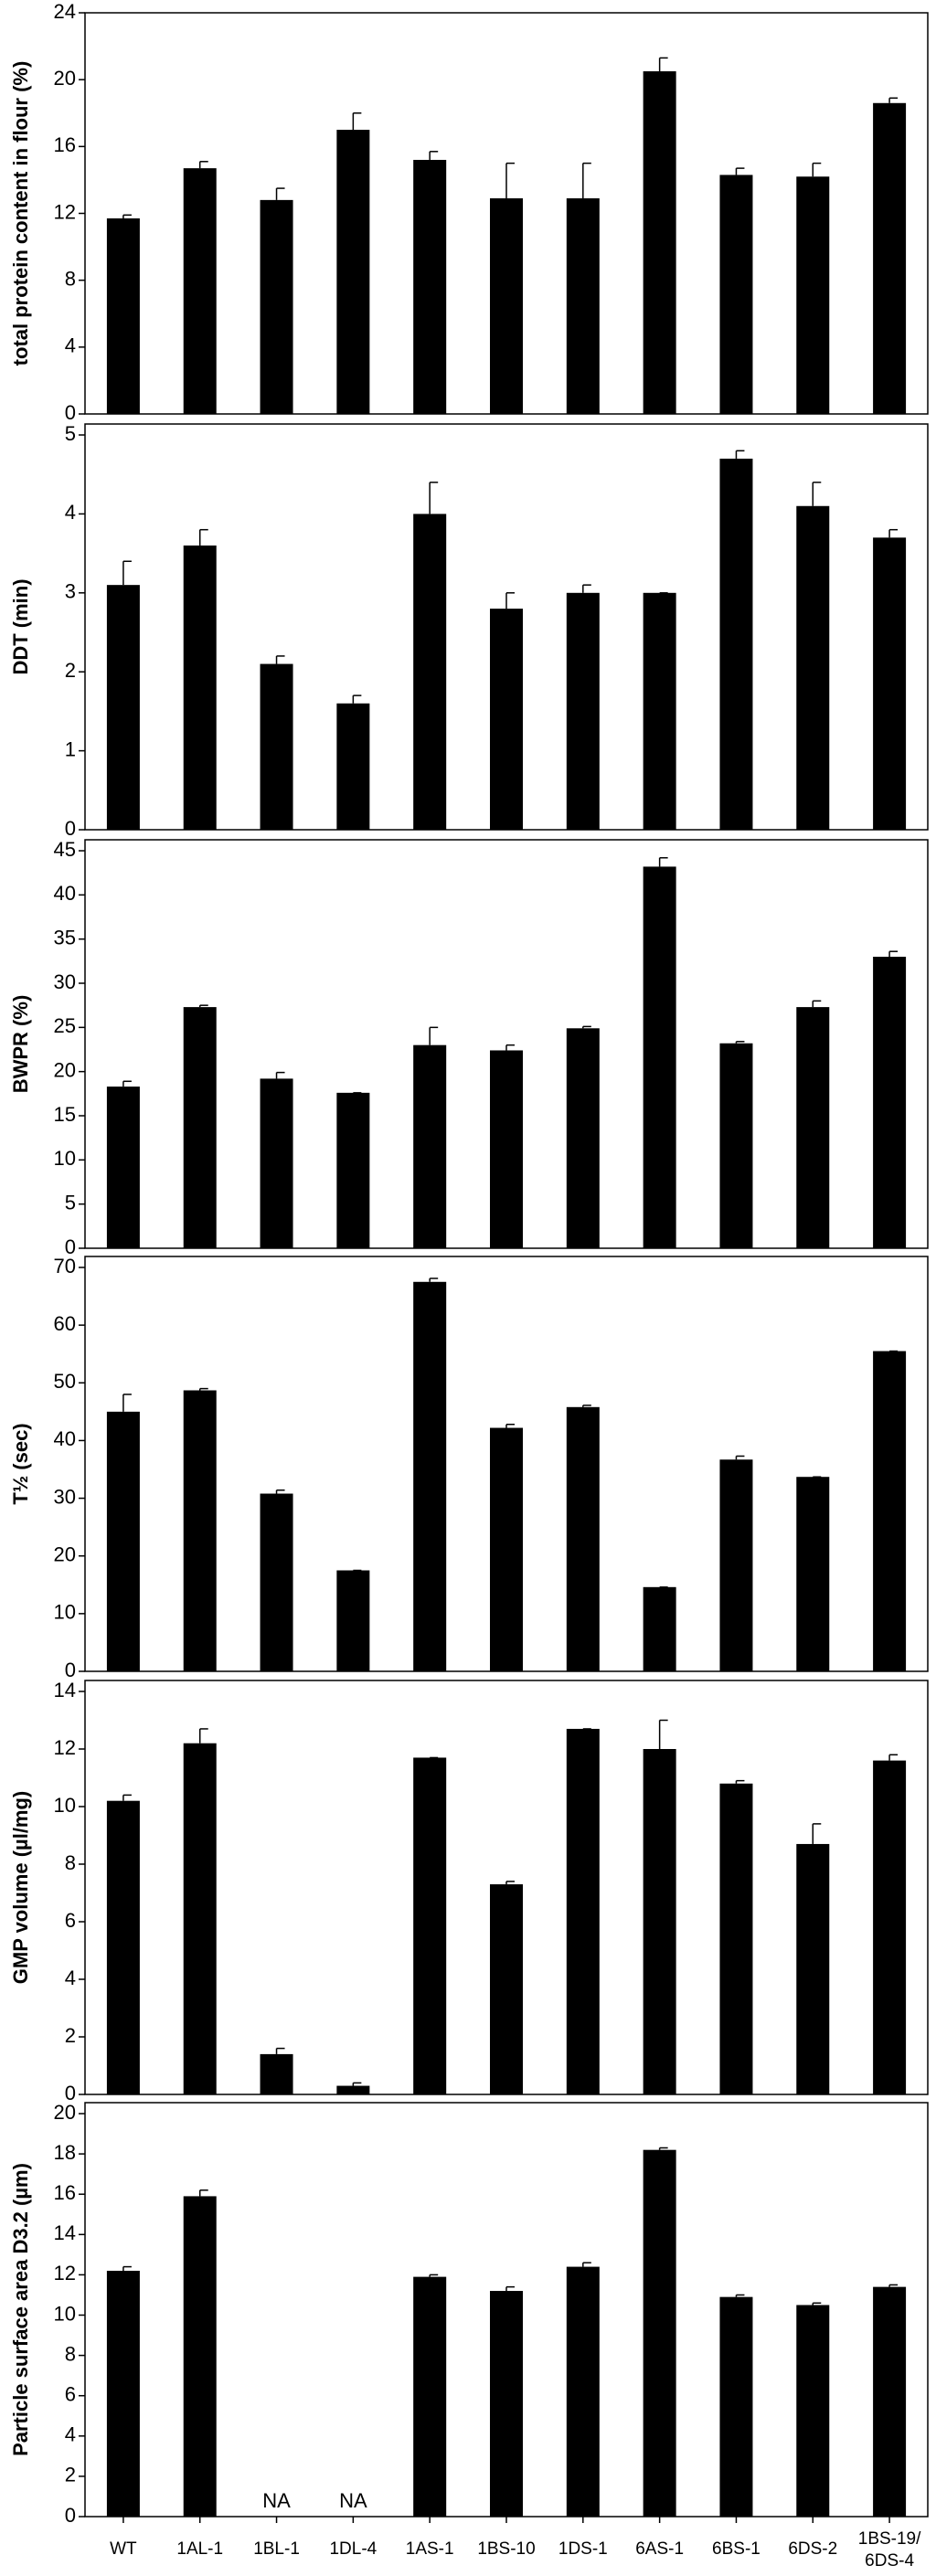 The image size is (936, 2576). What do you see at coordinates (353, 2549) in the screenshot?
I see `x-tick-label: 1DL-4` at bounding box center [353, 2549].